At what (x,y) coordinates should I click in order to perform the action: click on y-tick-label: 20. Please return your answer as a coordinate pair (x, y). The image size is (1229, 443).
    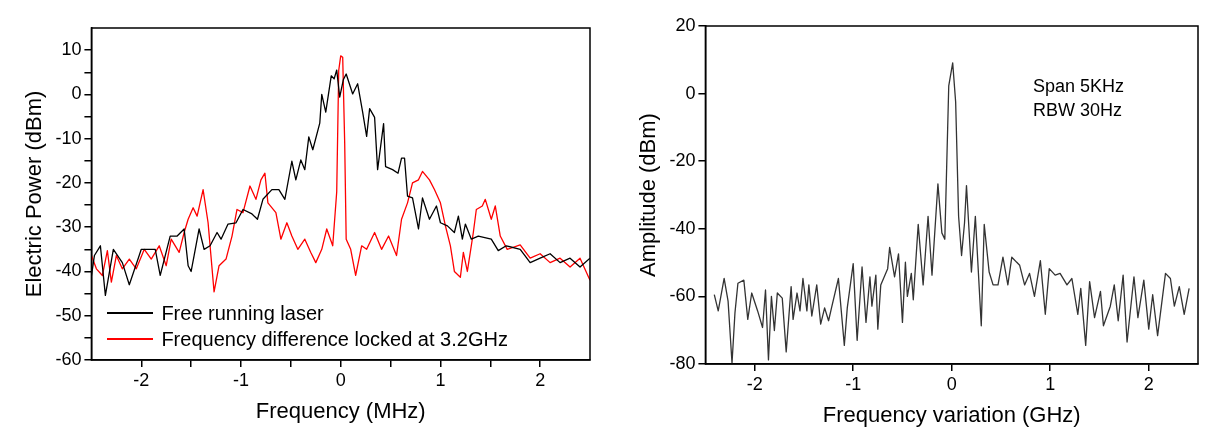
    Looking at the image, I should click on (685, 24).